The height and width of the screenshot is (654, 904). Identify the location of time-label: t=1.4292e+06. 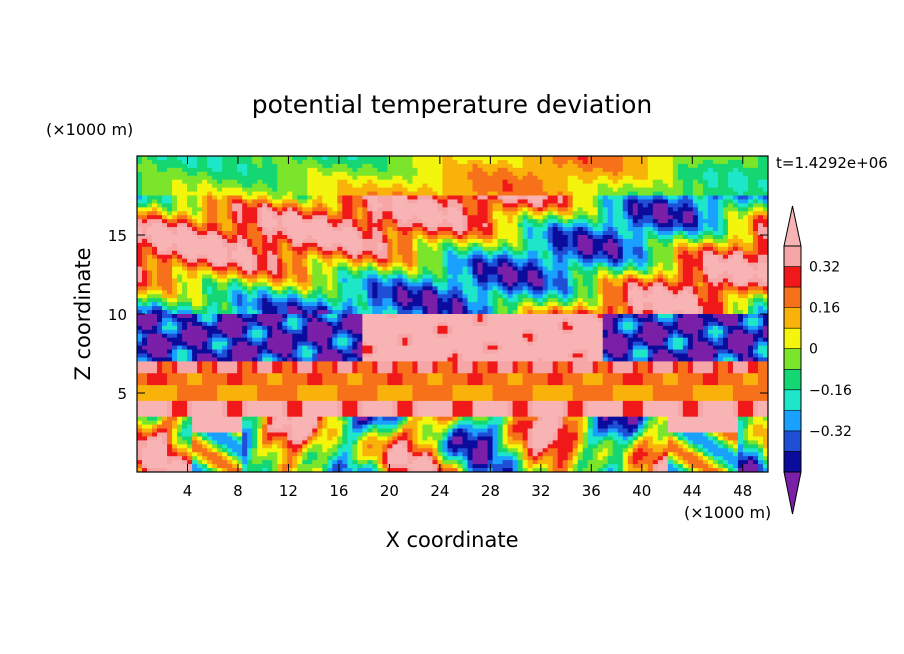
(832, 163).